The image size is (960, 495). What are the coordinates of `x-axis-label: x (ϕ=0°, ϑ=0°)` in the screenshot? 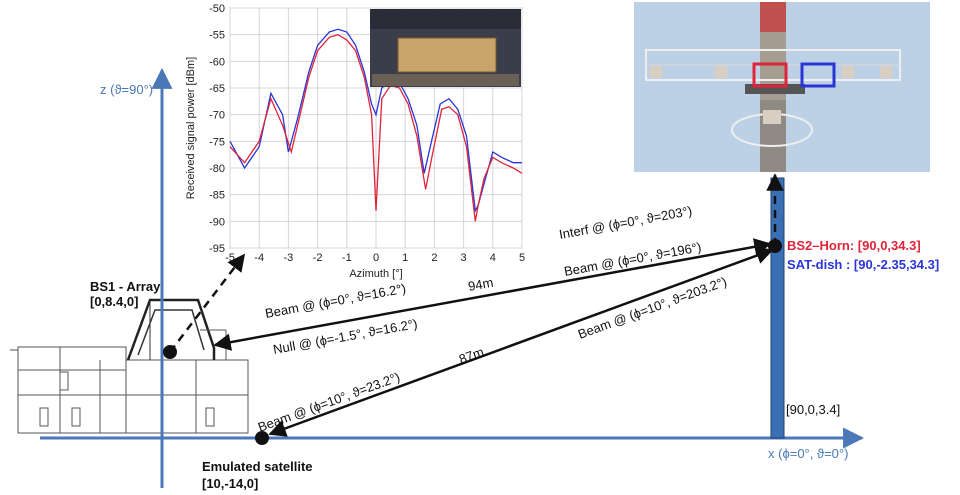 It's located at (808, 453).